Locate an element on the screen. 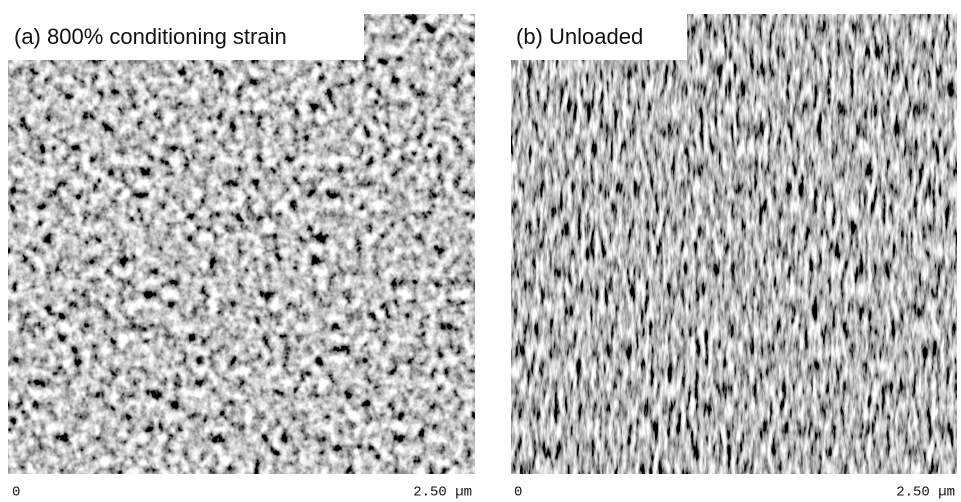  panel-label: (b) Unloaded is located at coordinates (579, 36).